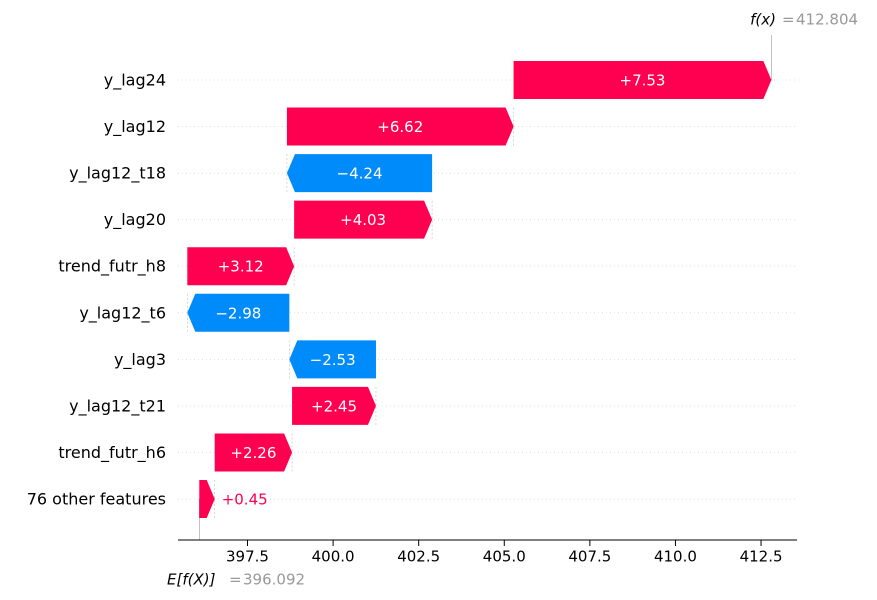  Describe the element at coordinates (191, 580) in the screenshot. I see `base-label: E[f(X)]` at that location.